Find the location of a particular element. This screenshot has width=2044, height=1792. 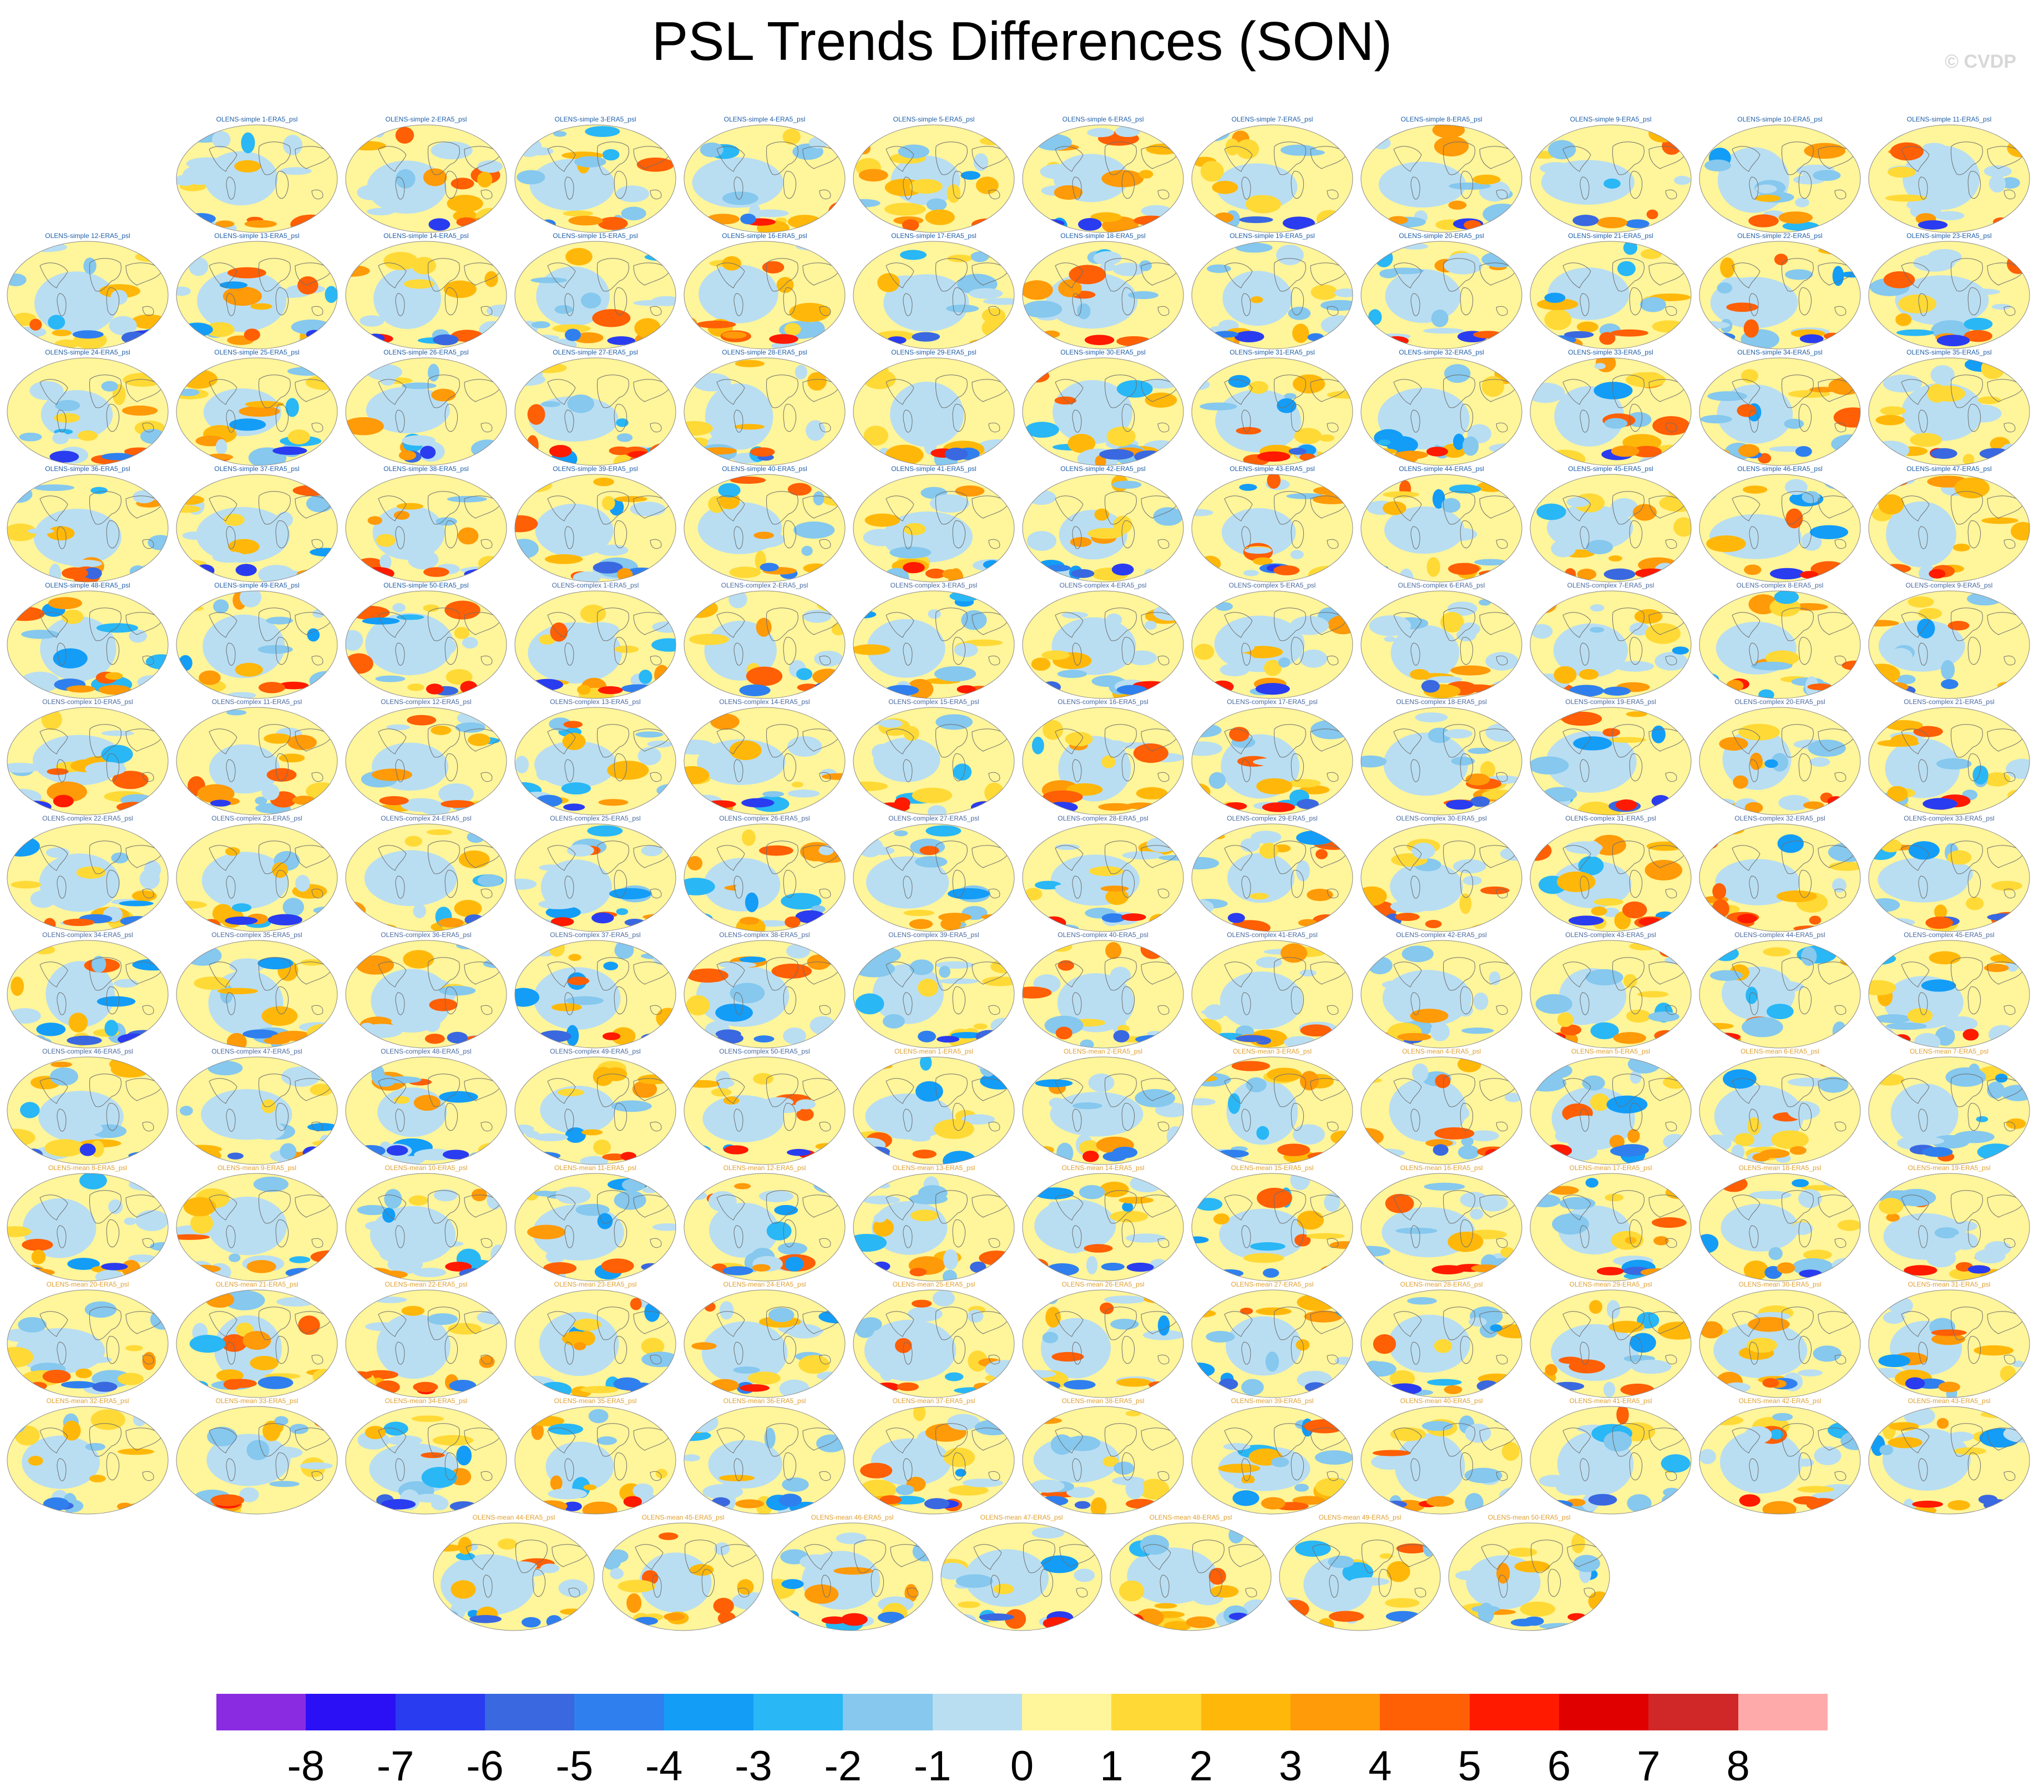

map-panel: OLENS-complex 28-ERA5_psl is located at coordinates (1103, 874).